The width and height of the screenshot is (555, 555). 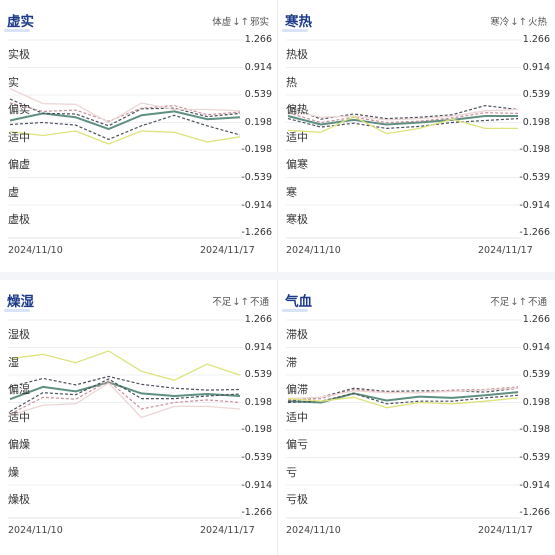 What do you see at coordinates (19, 334) in the screenshot?
I see `level-label: 湿极` at bounding box center [19, 334].